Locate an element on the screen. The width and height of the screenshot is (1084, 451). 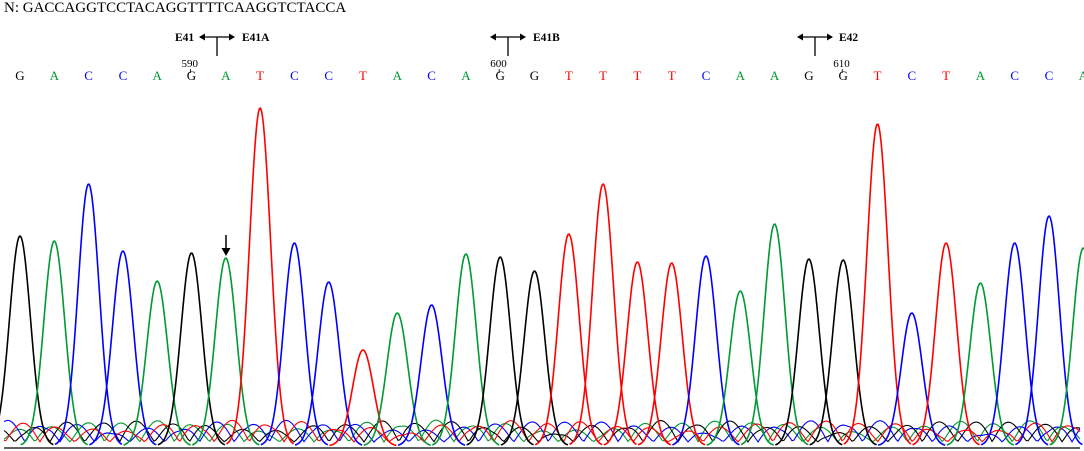
marker-e42: E42 is located at coordinates (827, 44).